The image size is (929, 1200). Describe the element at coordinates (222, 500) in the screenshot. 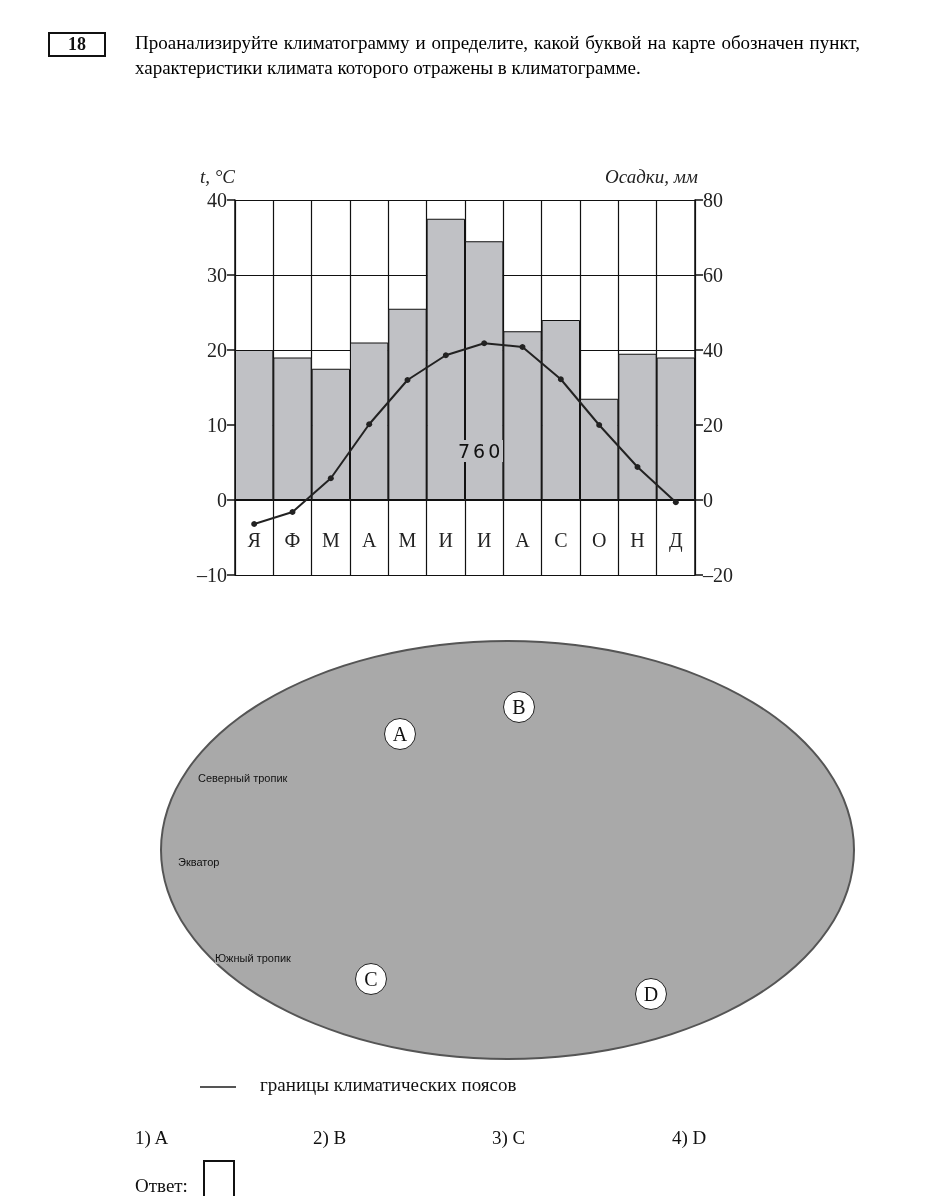

I see `y-tick-label: 0` at that location.